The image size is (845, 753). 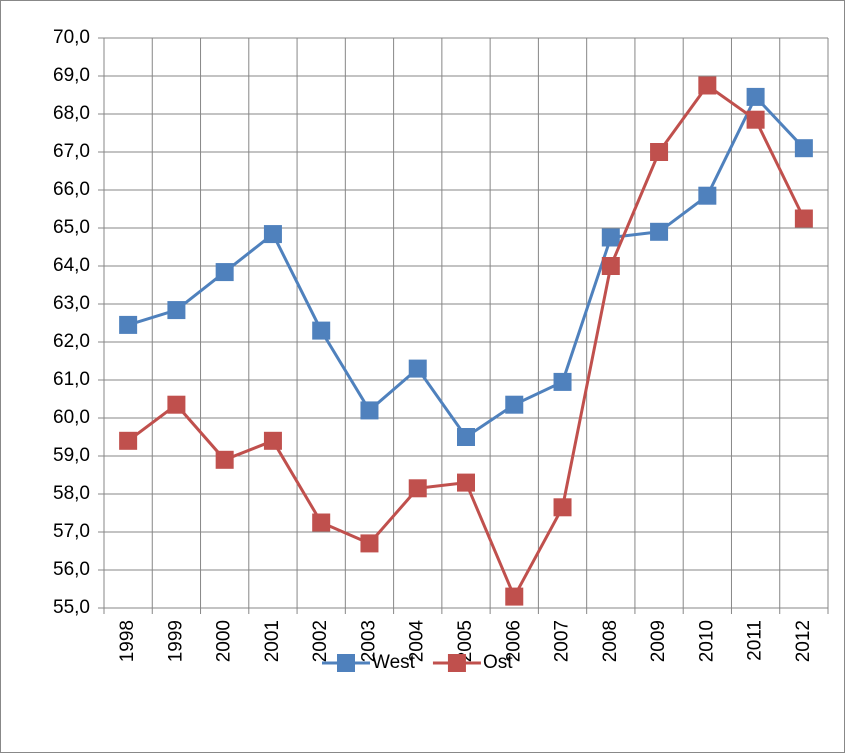 I want to click on y-tick-label: 69,0, so click(x=71, y=75).